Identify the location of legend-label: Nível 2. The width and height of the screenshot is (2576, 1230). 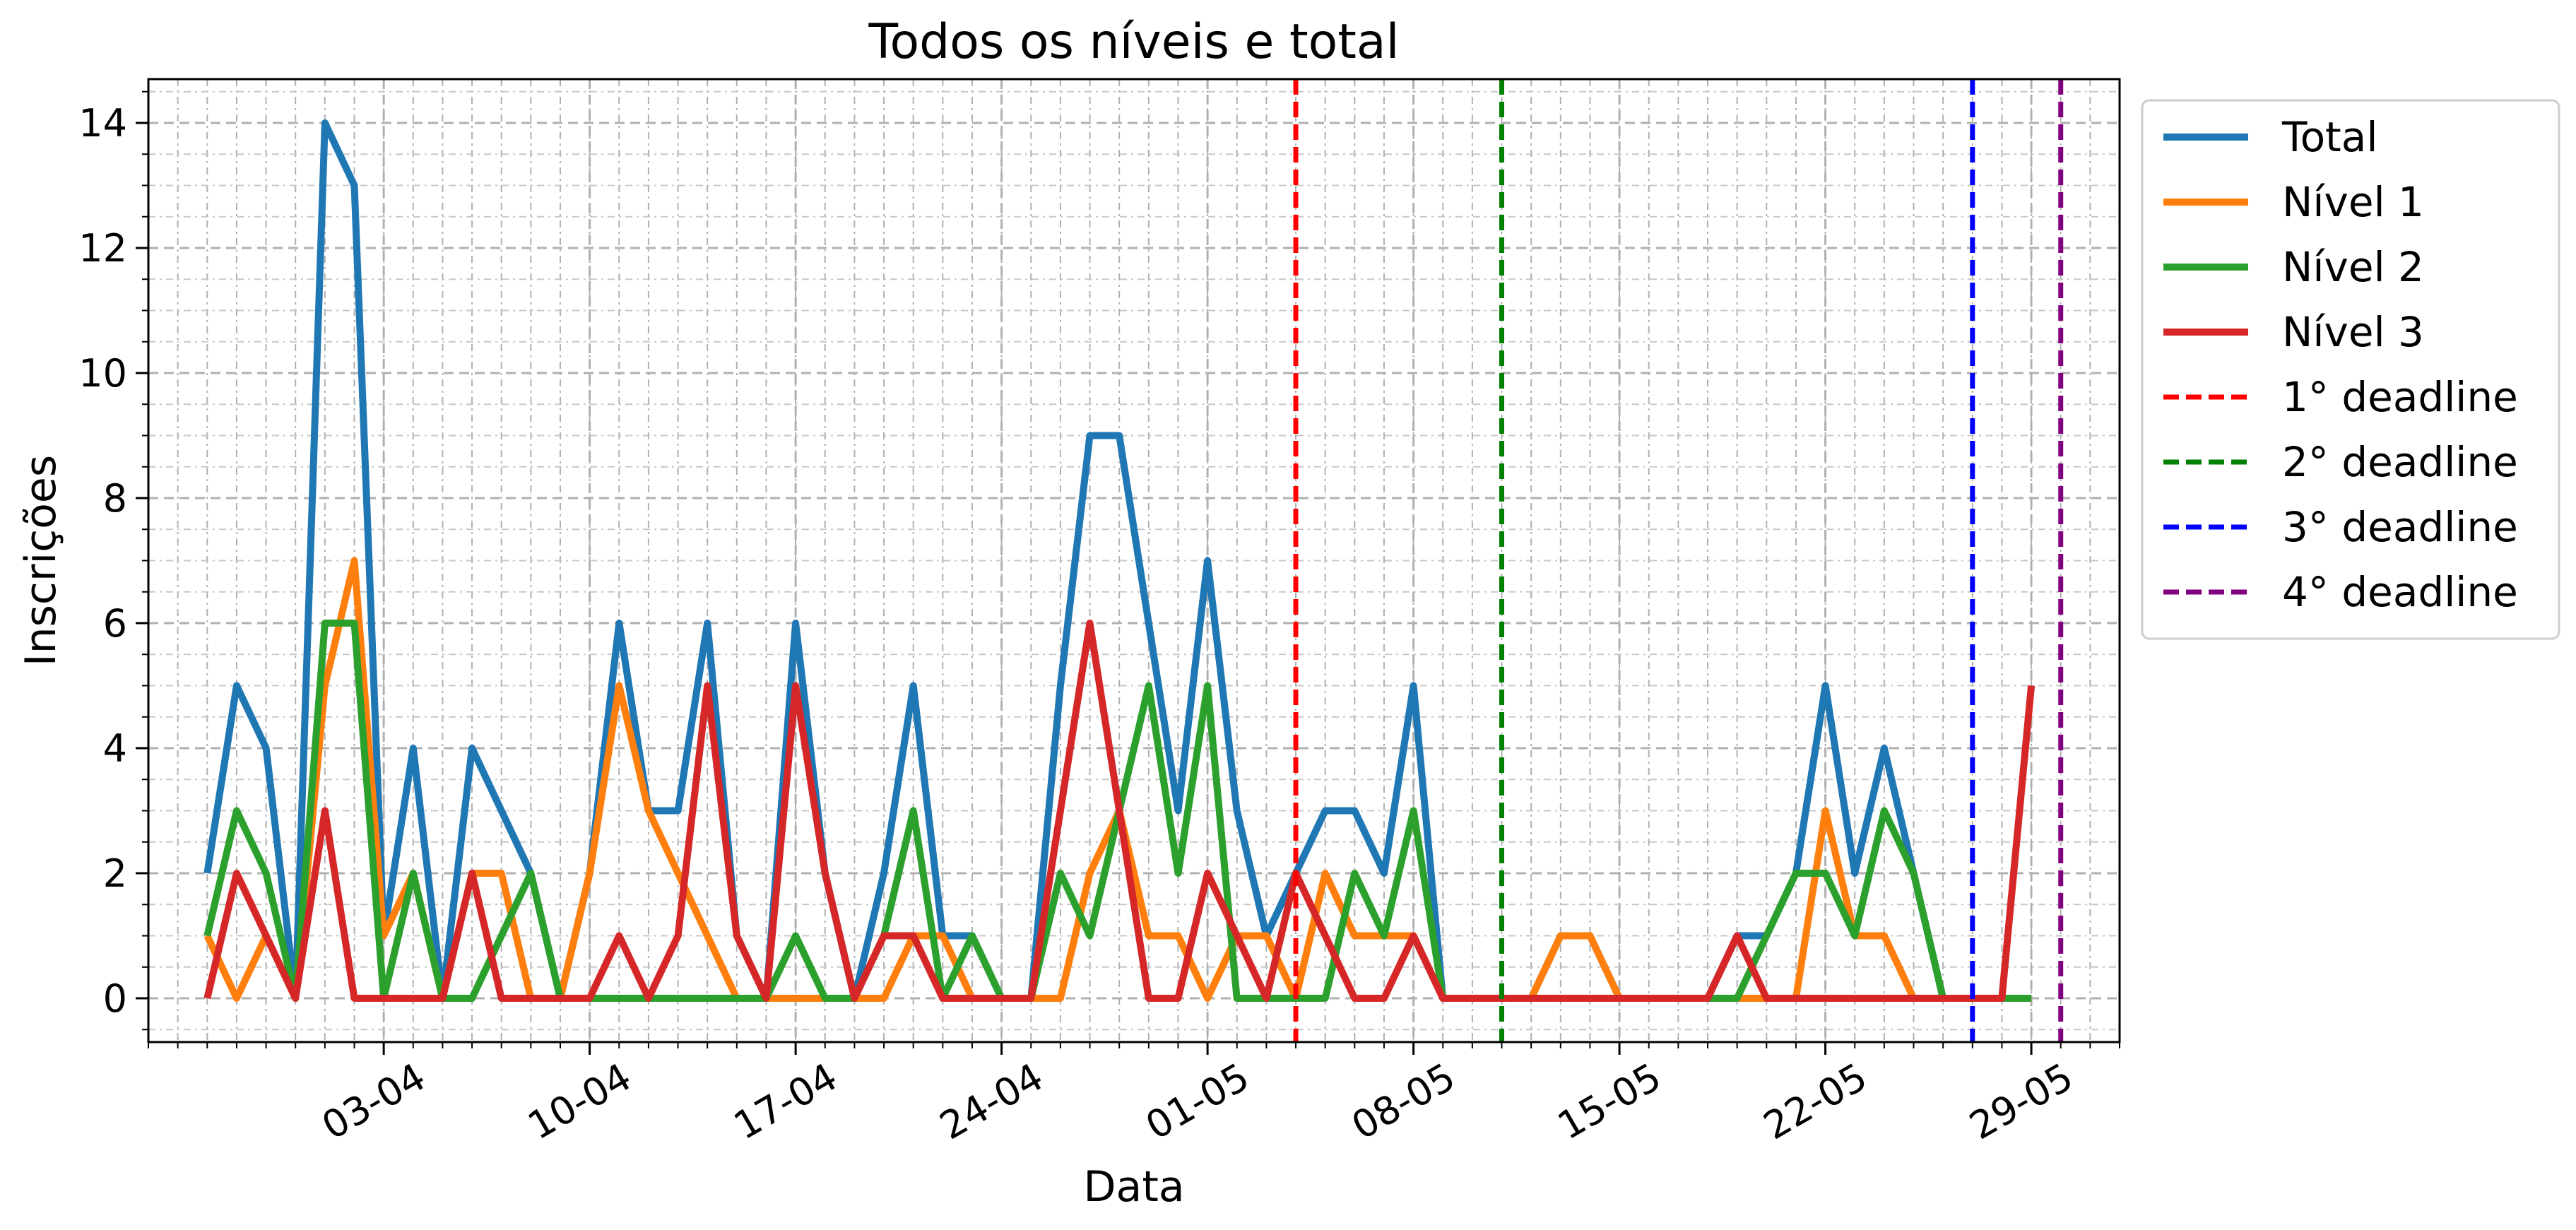
(2353, 267).